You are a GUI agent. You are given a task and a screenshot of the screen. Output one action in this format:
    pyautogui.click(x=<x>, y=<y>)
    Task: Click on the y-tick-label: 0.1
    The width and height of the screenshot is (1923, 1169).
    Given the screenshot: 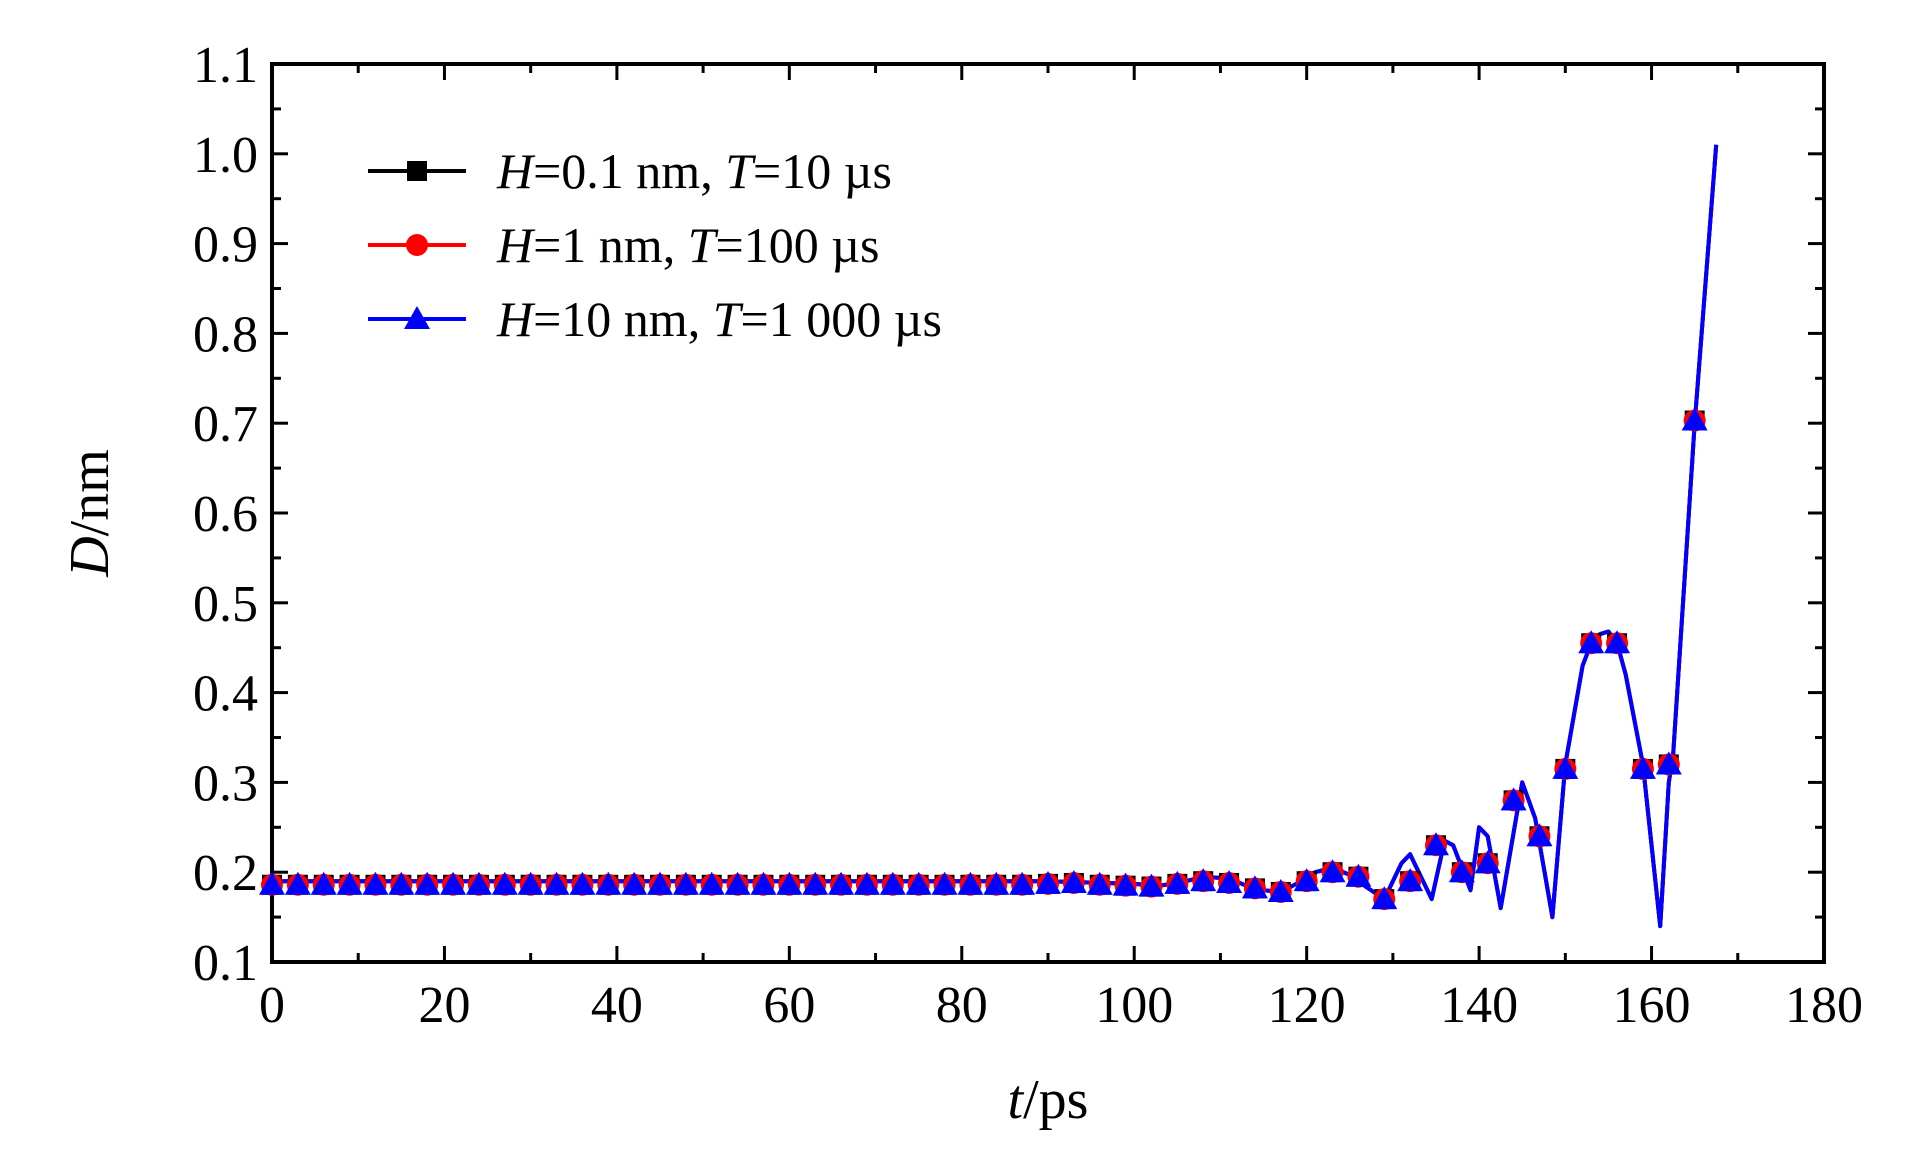 What is the action you would take?
    pyautogui.click(x=225, y=963)
    